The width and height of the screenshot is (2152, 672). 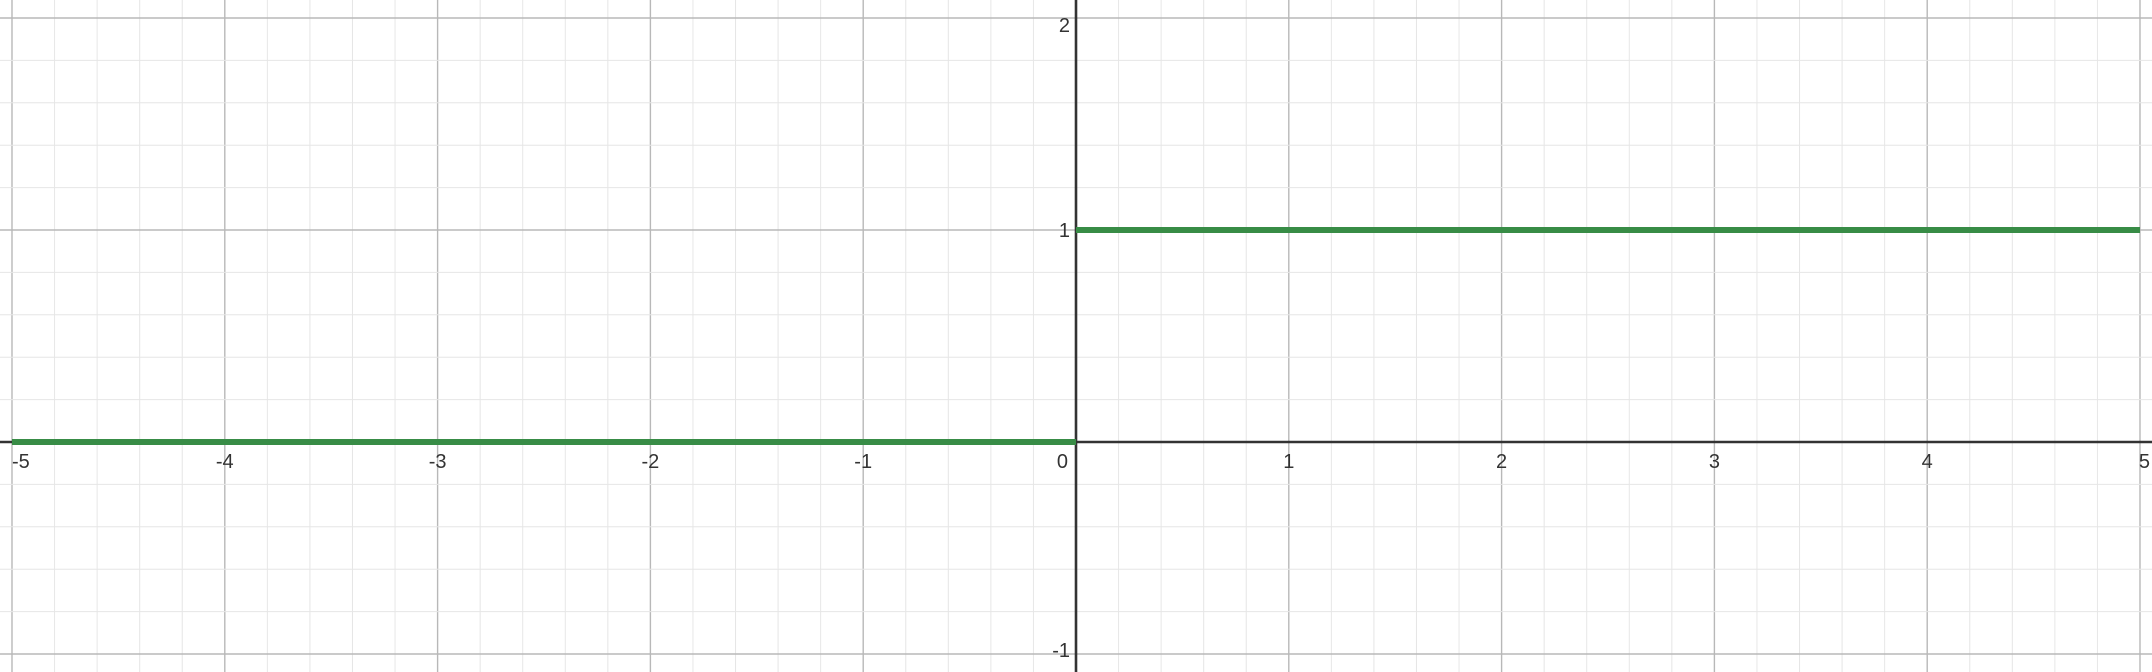 What do you see at coordinates (1288, 462) in the screenshot?
I see `x-tick-label: 1` at bounding box center [1288, 462].